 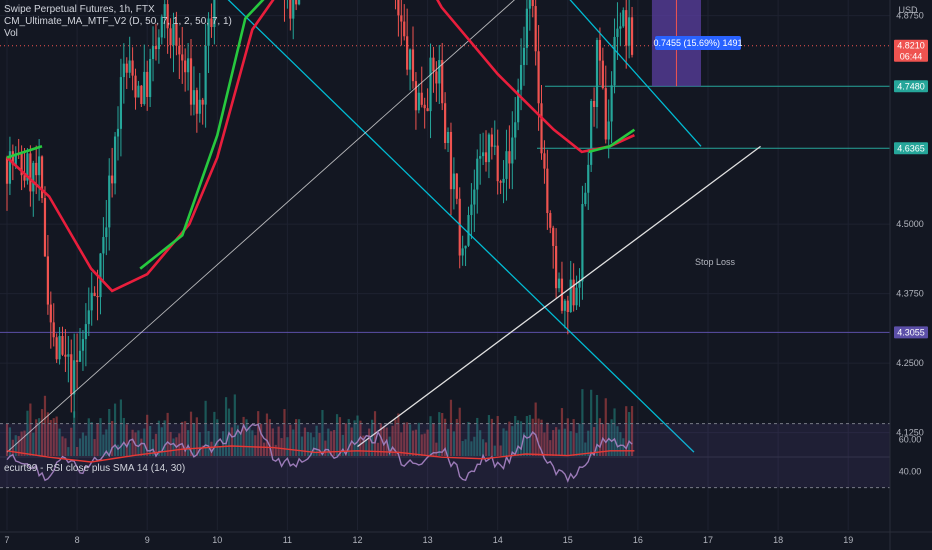 I want to click on rsi-tick-label: 60.00, so click(x=910, y=440).